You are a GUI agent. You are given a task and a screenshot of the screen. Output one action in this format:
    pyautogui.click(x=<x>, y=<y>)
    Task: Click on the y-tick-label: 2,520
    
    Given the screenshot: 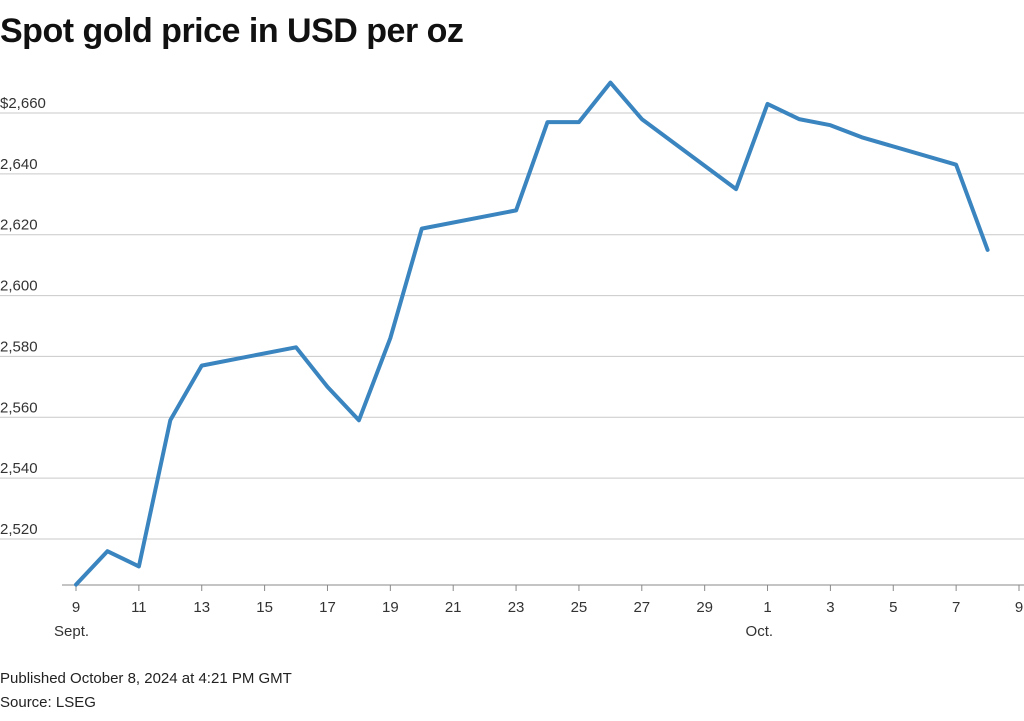 What is the action you would take?
    pyautogui.click(x=19, y=529)
    